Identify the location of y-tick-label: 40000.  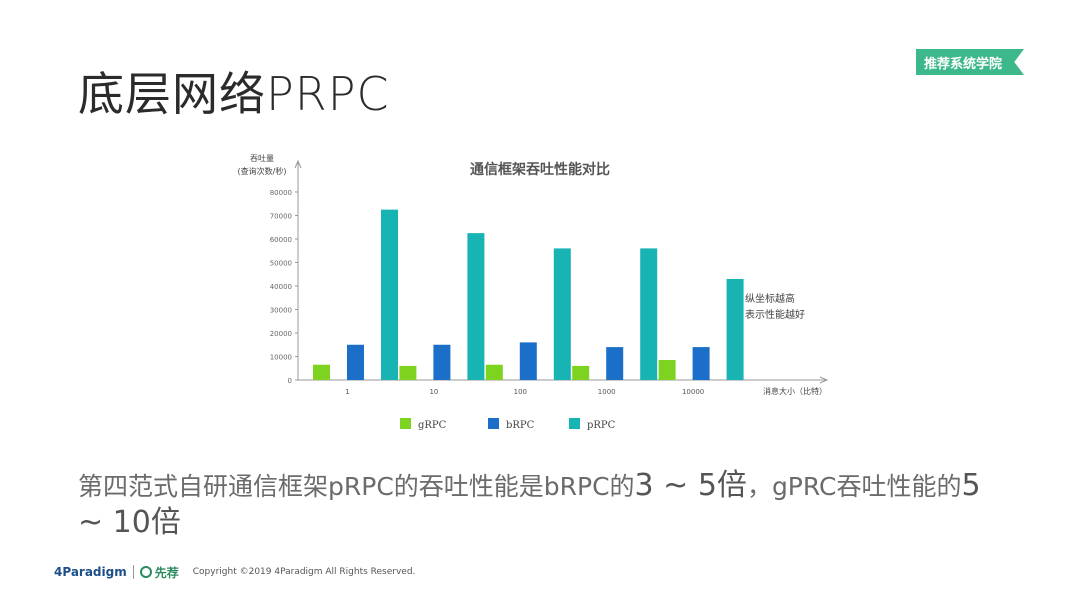
(281, 287).